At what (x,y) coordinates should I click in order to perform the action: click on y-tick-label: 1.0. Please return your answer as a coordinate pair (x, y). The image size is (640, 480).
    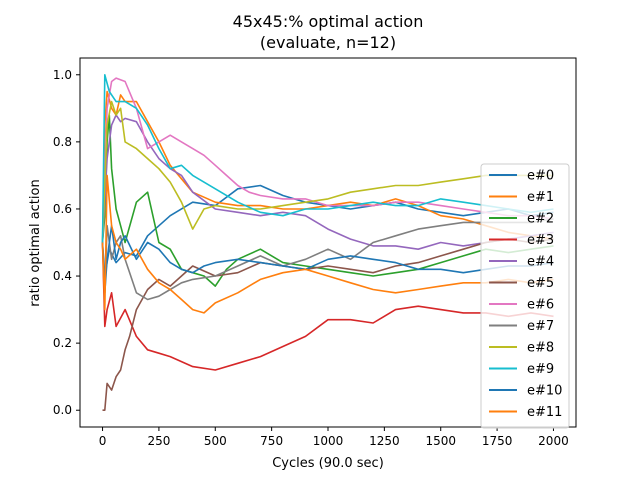
    Looking at the image, I should click on (62, 75).